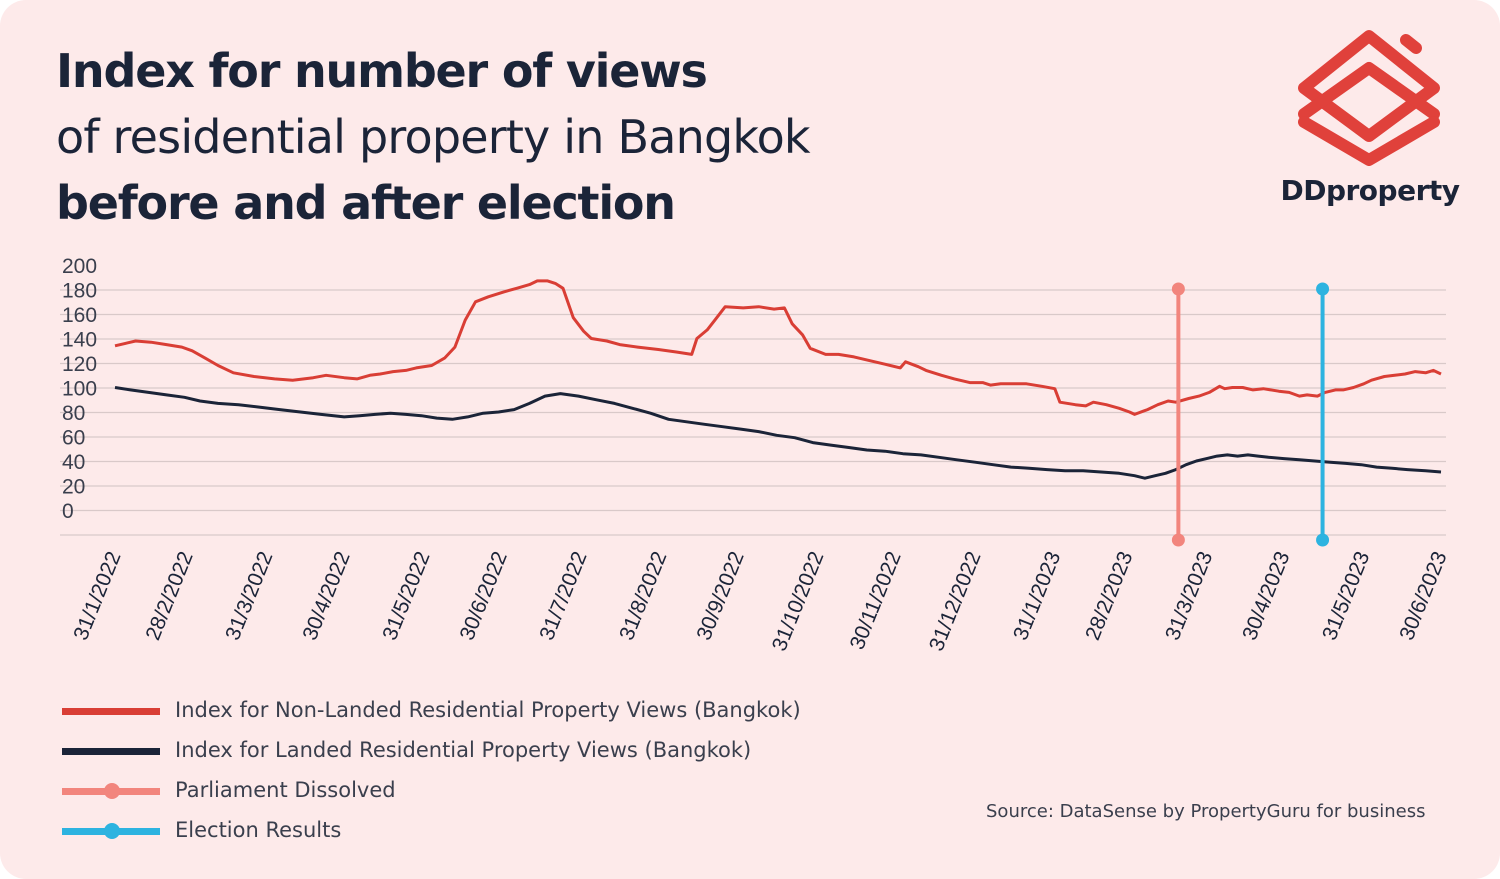 Image resolution: width=1500 pixels, height=879 pixels. I want to click on x-tick-label: 31/3/2023, so click(1189, 595).